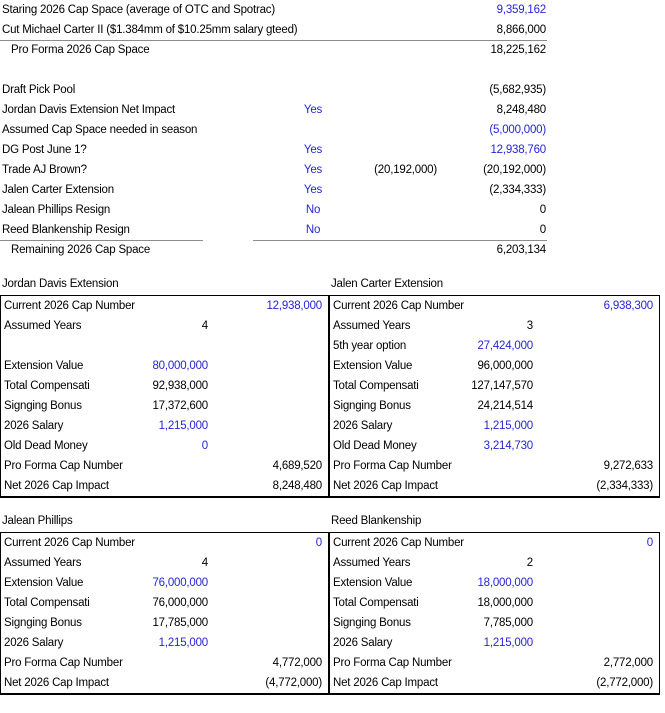  I want to click on summary-row: DG Post June 1? Yes 12,938,760, so click(332, 150).